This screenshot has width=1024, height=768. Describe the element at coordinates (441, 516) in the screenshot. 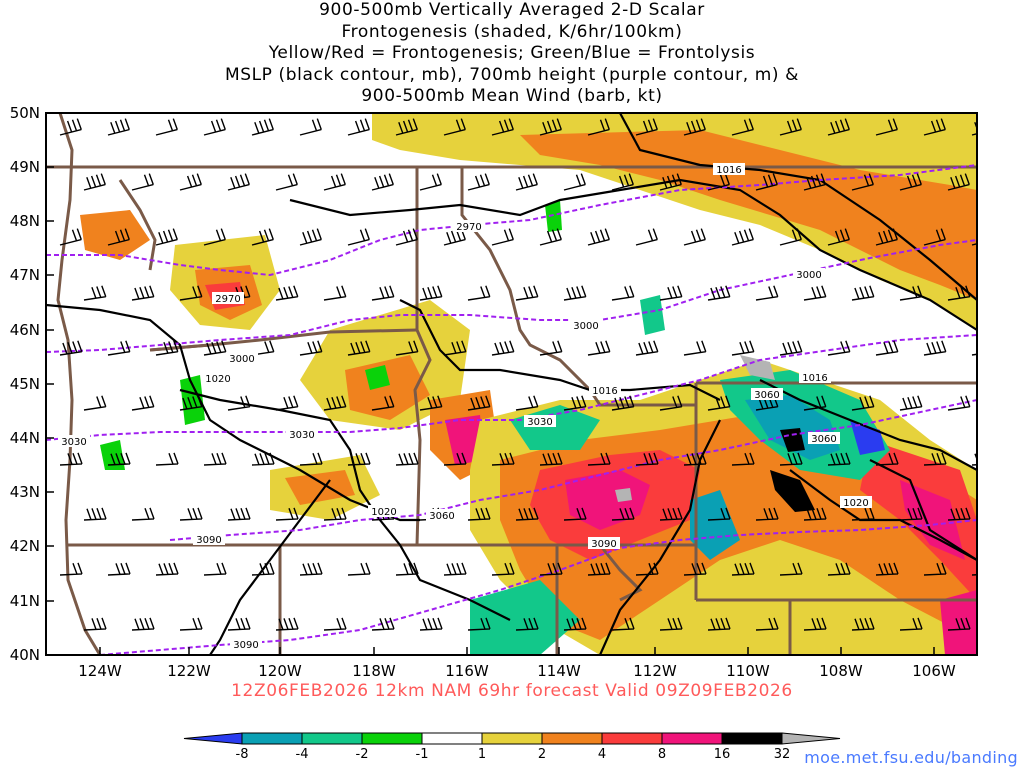

I see `svg-text: 3060` at that location.